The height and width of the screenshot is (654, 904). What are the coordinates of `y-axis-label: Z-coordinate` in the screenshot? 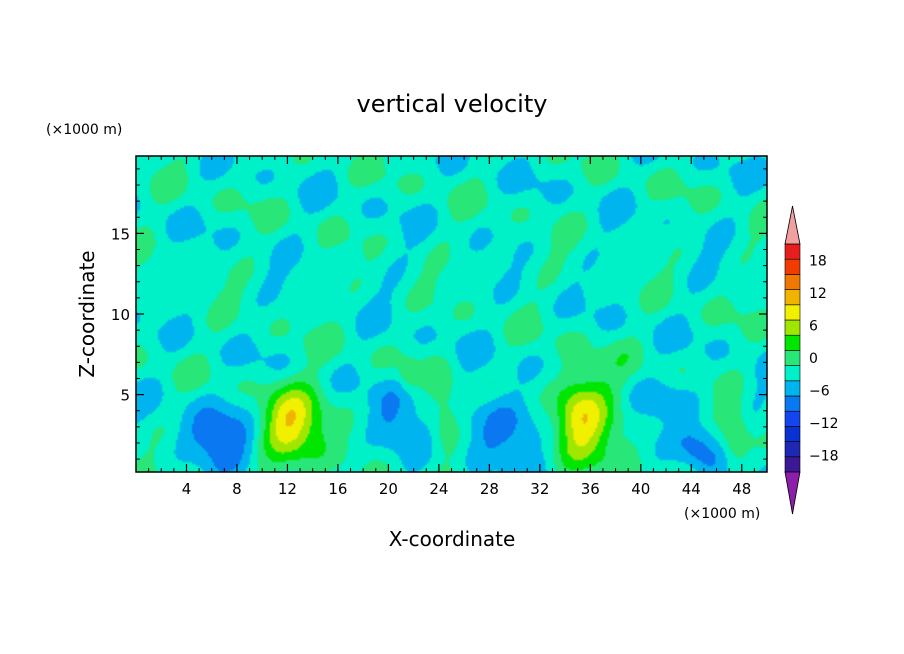 It's located at (87, 313).